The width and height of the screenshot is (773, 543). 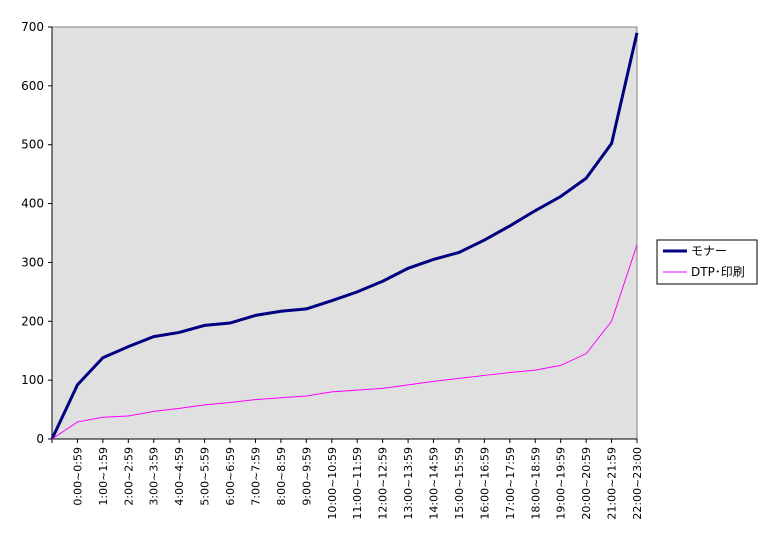 I want to click on x-tick-label: 13:00~13:59, so click(x=408, y=483).